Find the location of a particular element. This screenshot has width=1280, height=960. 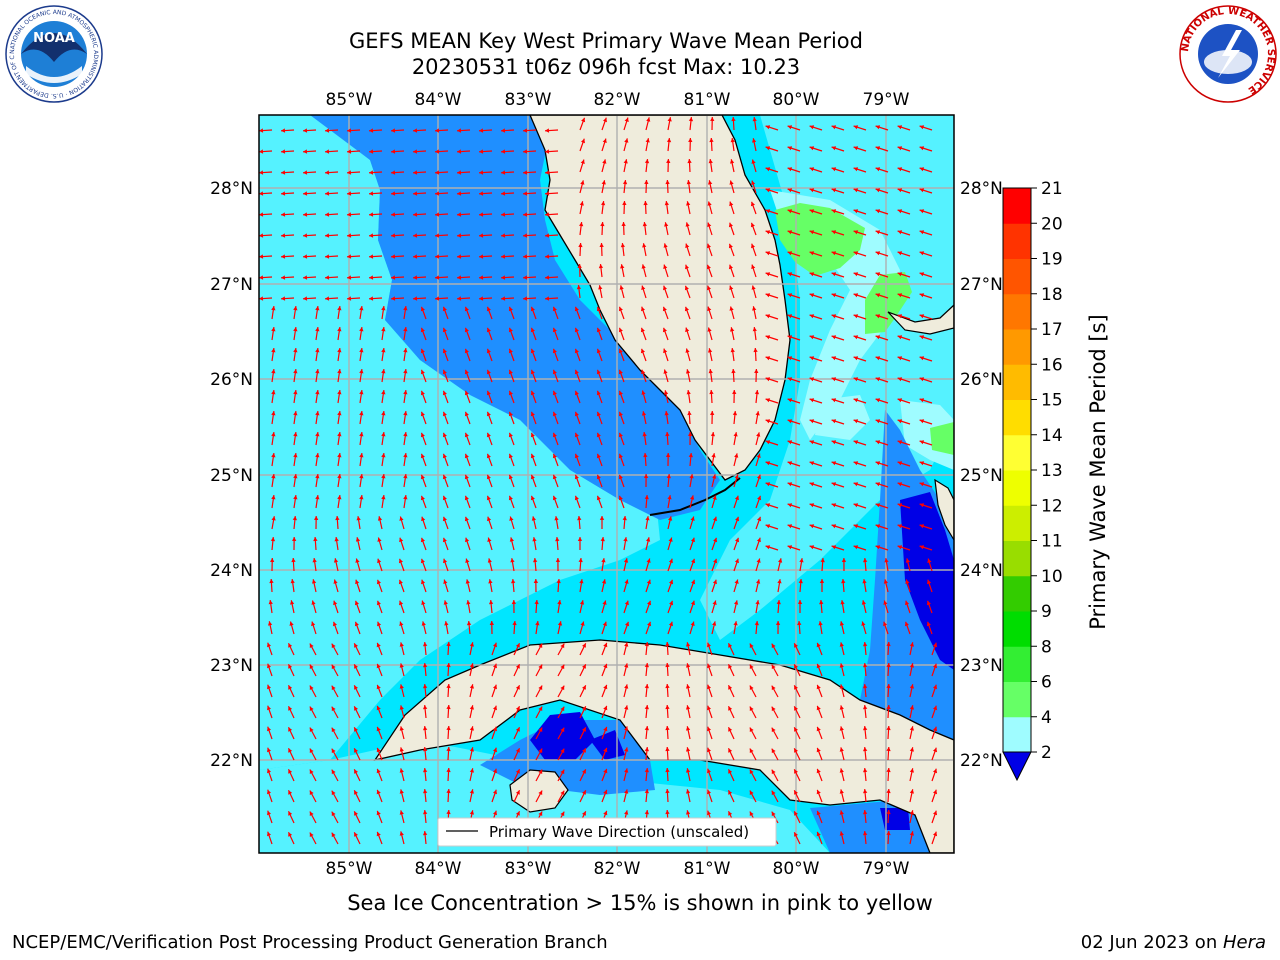

lon-label-bottom: 80°W is located at coordinates (796, 869).